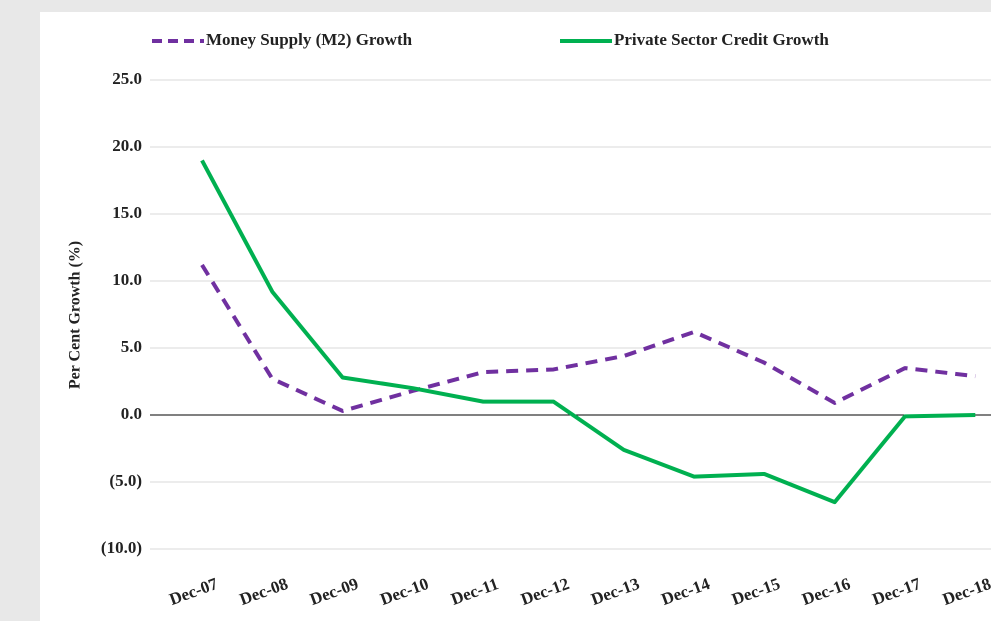 This screenshot has height=621, width=991. Describe the element at coordinates (127, 145) in the screenshot. I see `y-tick-label: 20.0` at that location.